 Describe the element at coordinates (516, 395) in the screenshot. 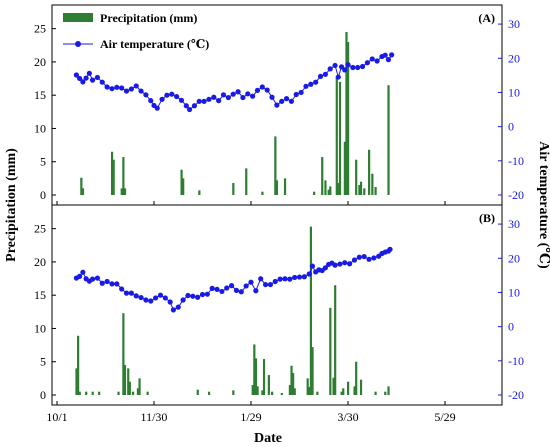

I see `right-y-tick-label: -20` at that location.